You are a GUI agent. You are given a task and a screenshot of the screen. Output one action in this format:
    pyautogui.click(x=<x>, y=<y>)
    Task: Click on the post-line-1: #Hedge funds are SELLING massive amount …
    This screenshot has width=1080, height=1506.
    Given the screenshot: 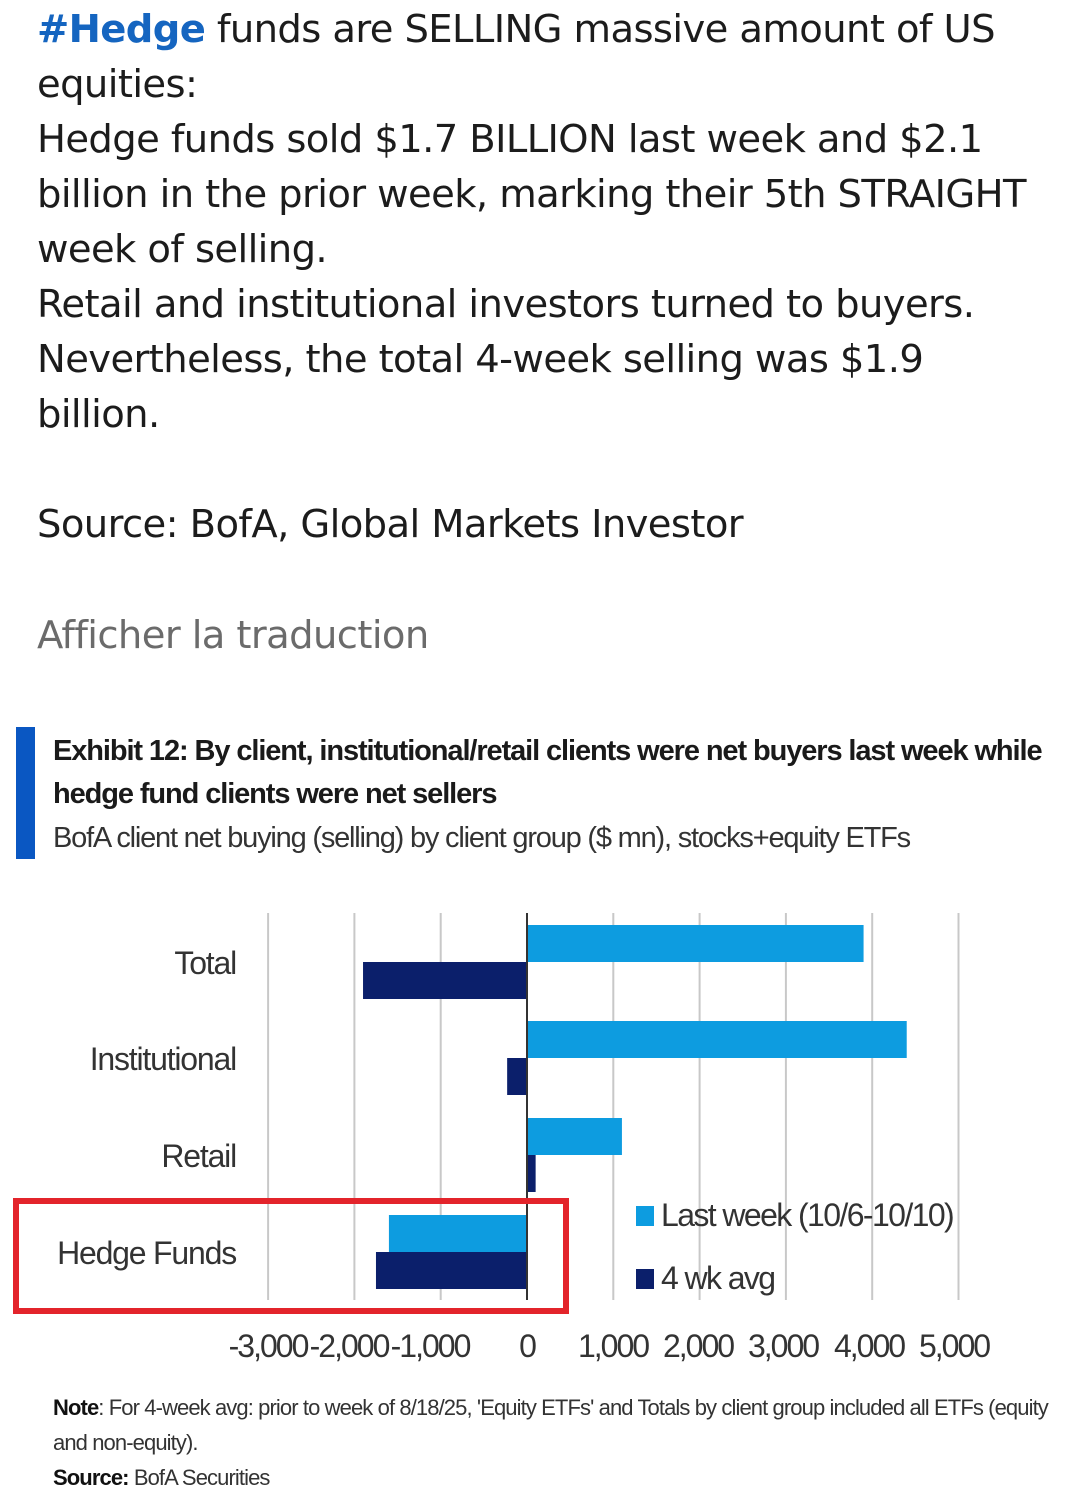 What is the action you would take?
    pyautogui.click(x=542, y=57)
    